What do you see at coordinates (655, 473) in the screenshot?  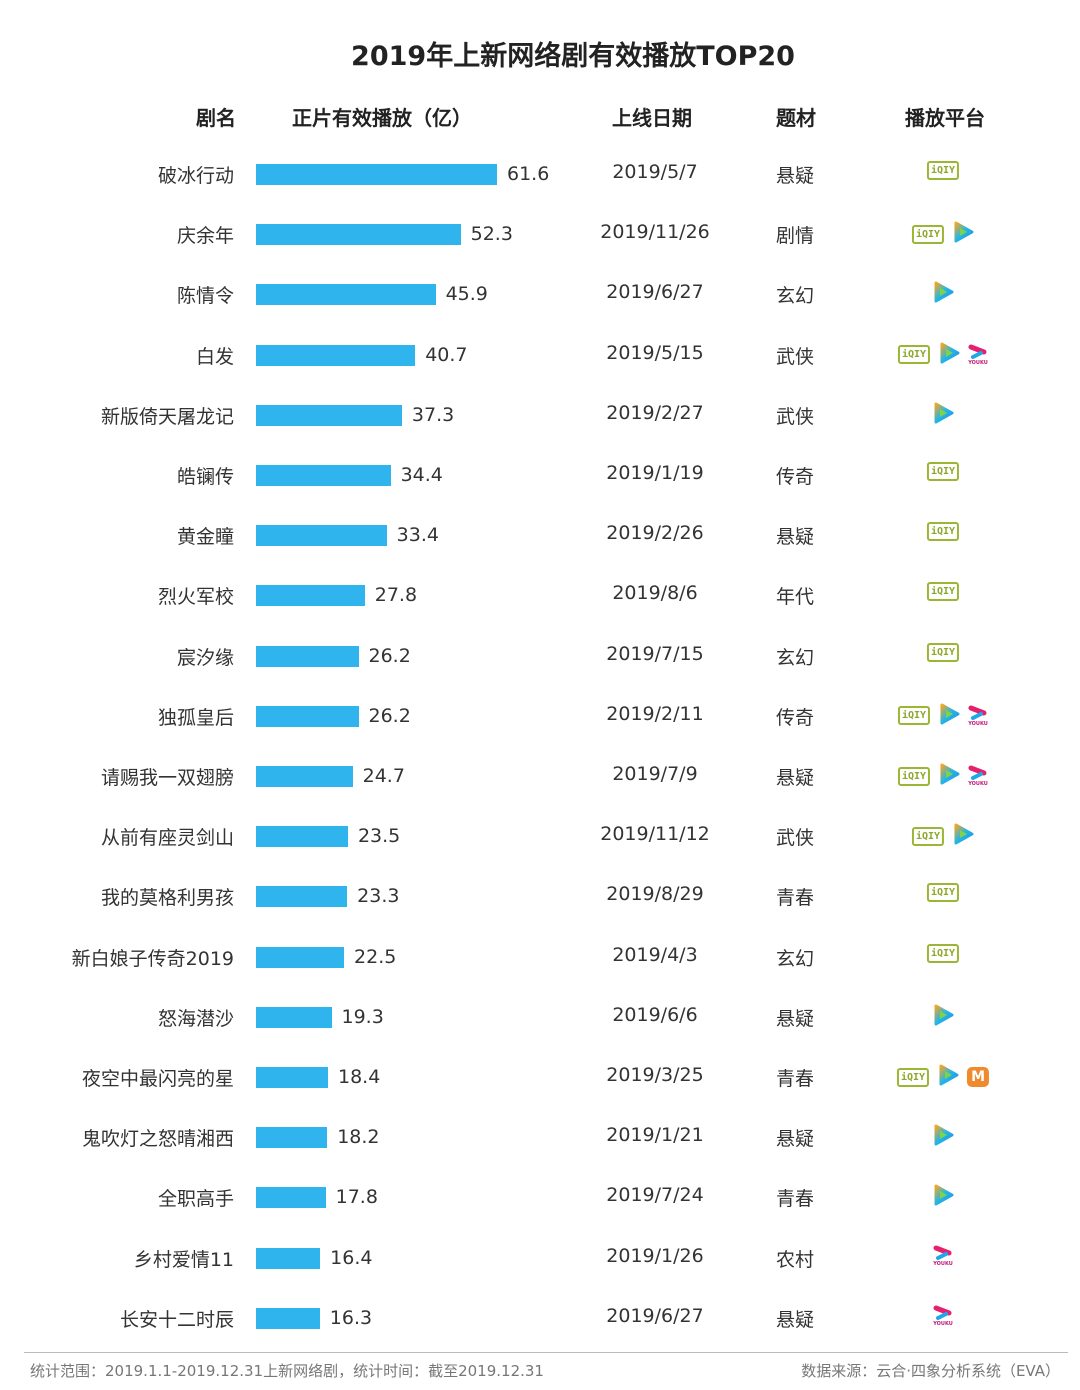 I see `release-date: 2019/1/19` at bounding box center [655, 473].